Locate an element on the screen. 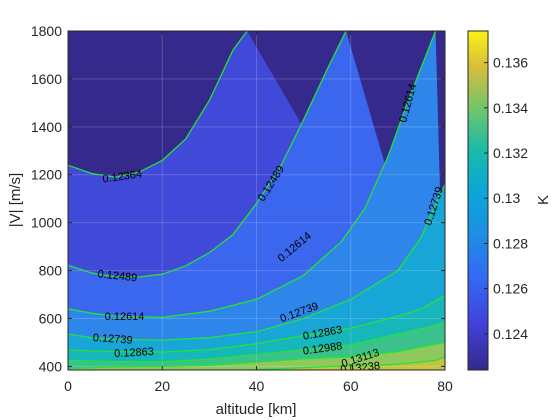 This screenshot has width=560, height=420. colorbar-tick-label: 0.13 is located at coordinates (506, 198).